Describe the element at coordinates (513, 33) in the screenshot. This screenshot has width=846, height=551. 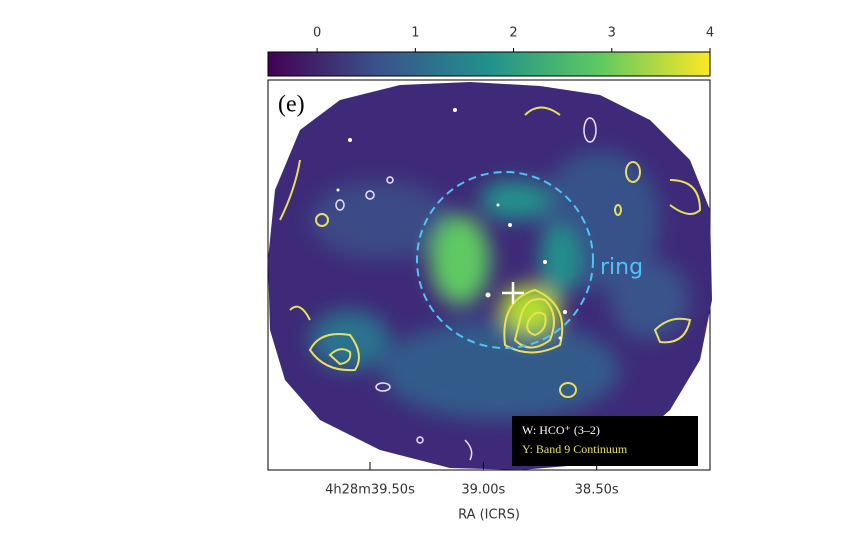
I see `colorbar-tick-label: 2` at that location.